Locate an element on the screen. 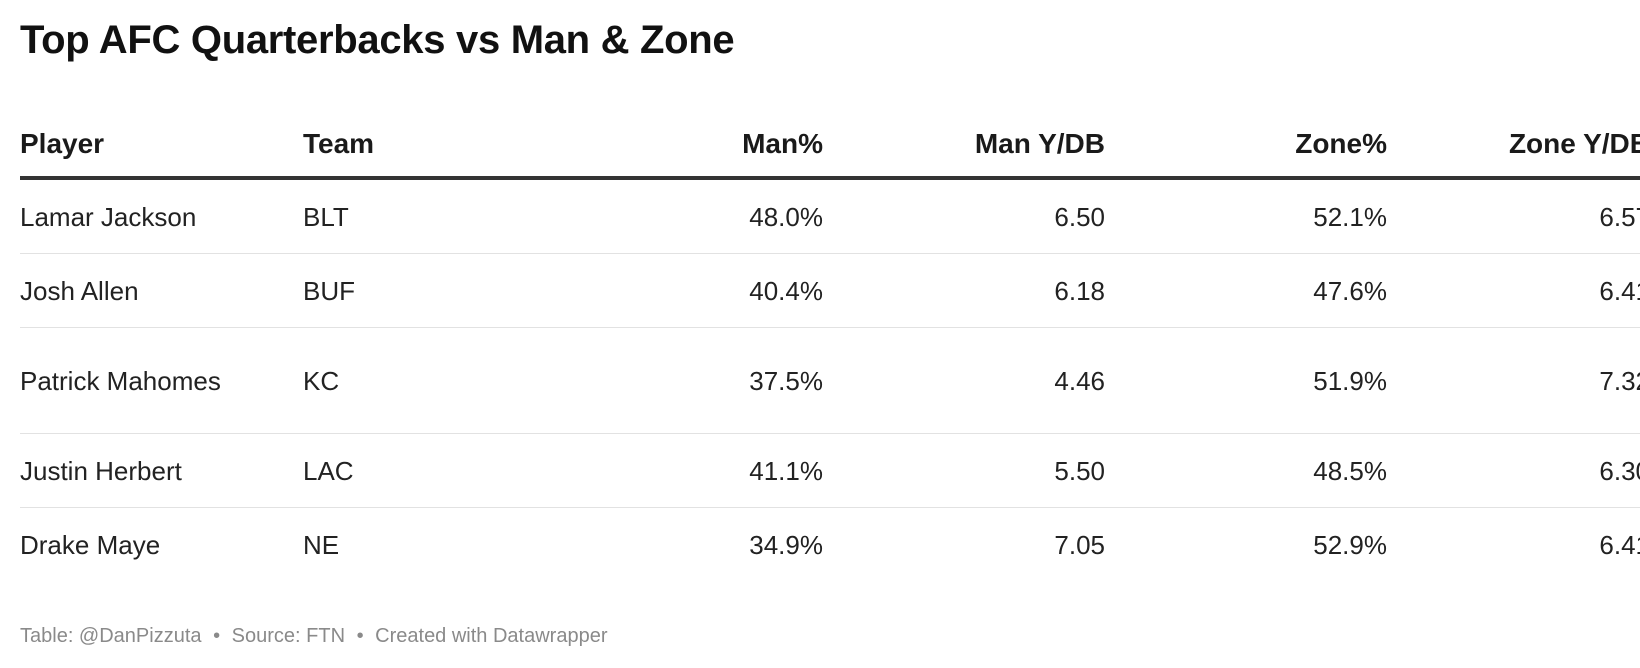 The height and width of the screenshot is (668, 1640). cell-team: NE is located at coordinates (321, 544).